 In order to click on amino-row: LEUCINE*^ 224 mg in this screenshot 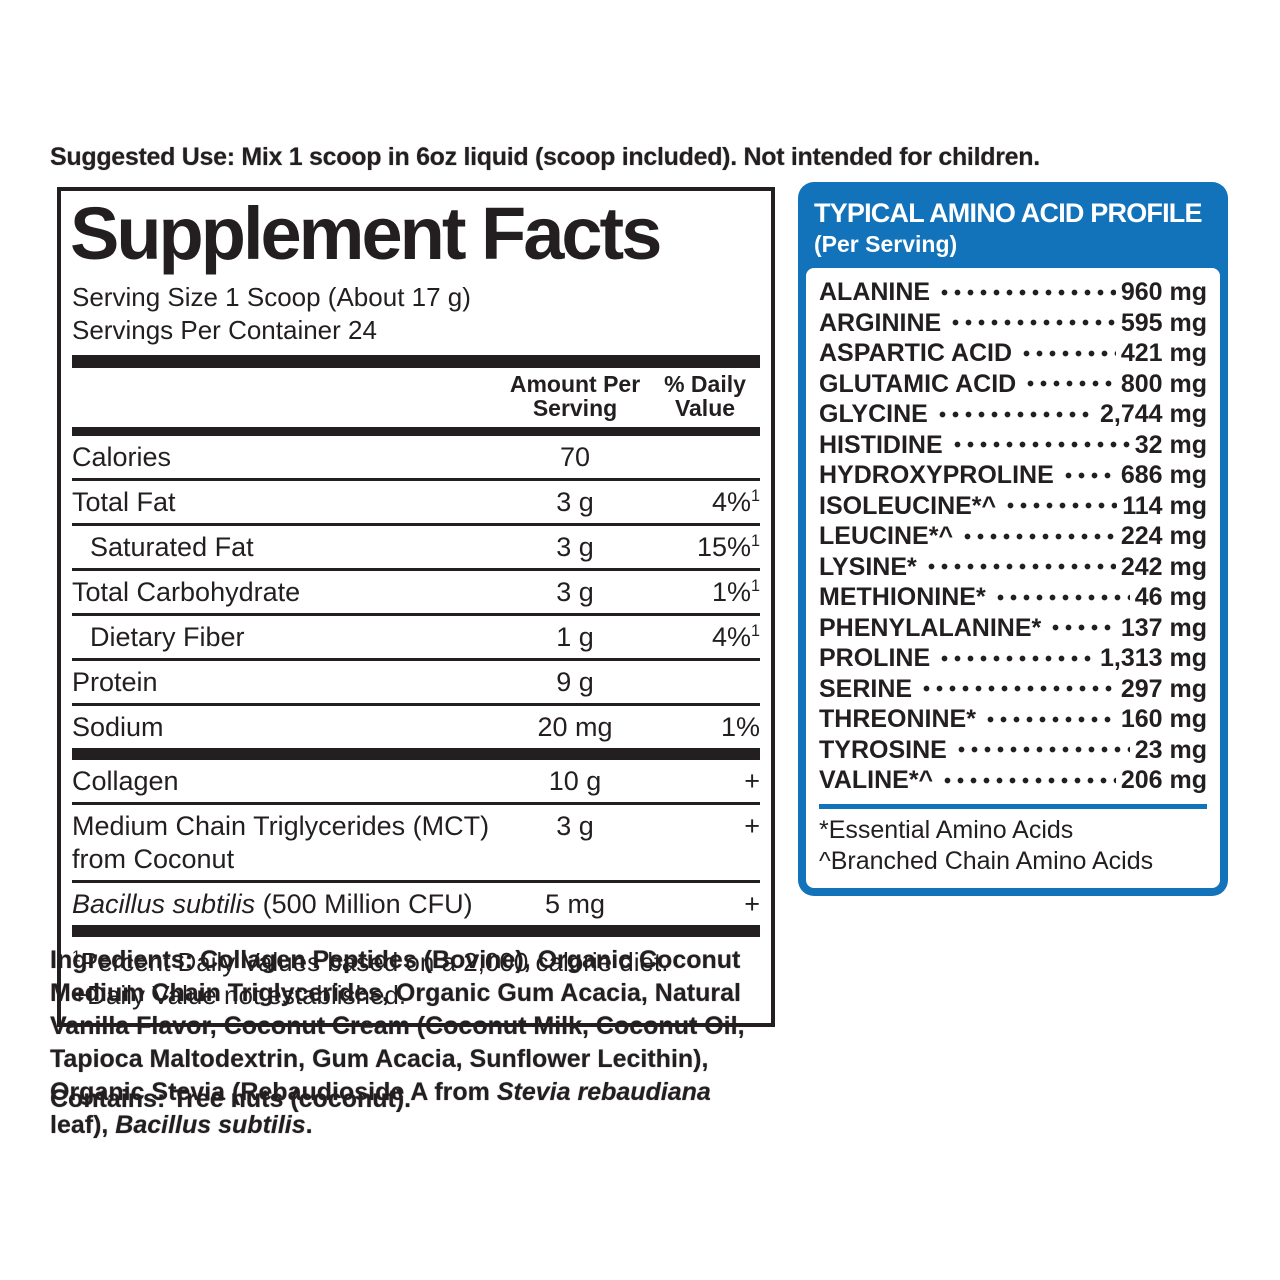, I will do `click(1013, 536)`.